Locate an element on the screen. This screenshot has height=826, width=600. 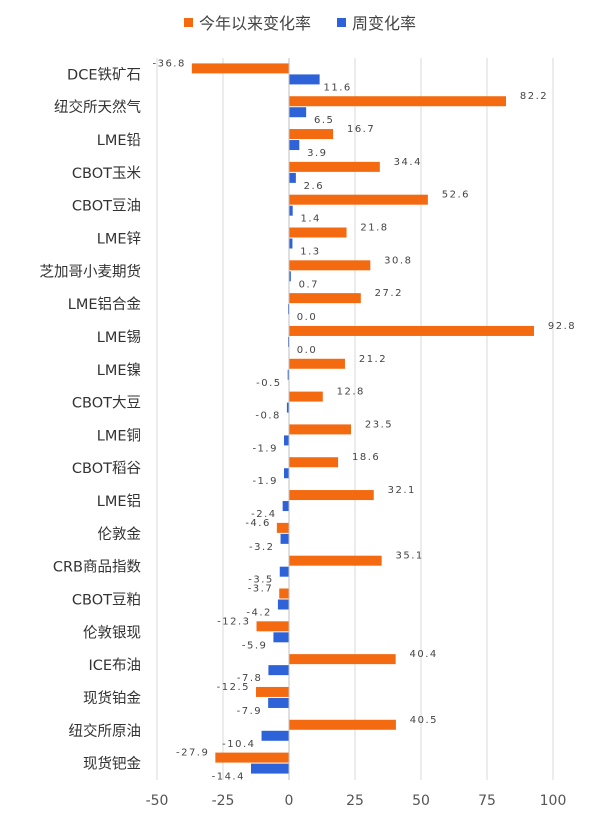
category-label: 芝加哥小麦期货 is located at coordinates (91, 271).